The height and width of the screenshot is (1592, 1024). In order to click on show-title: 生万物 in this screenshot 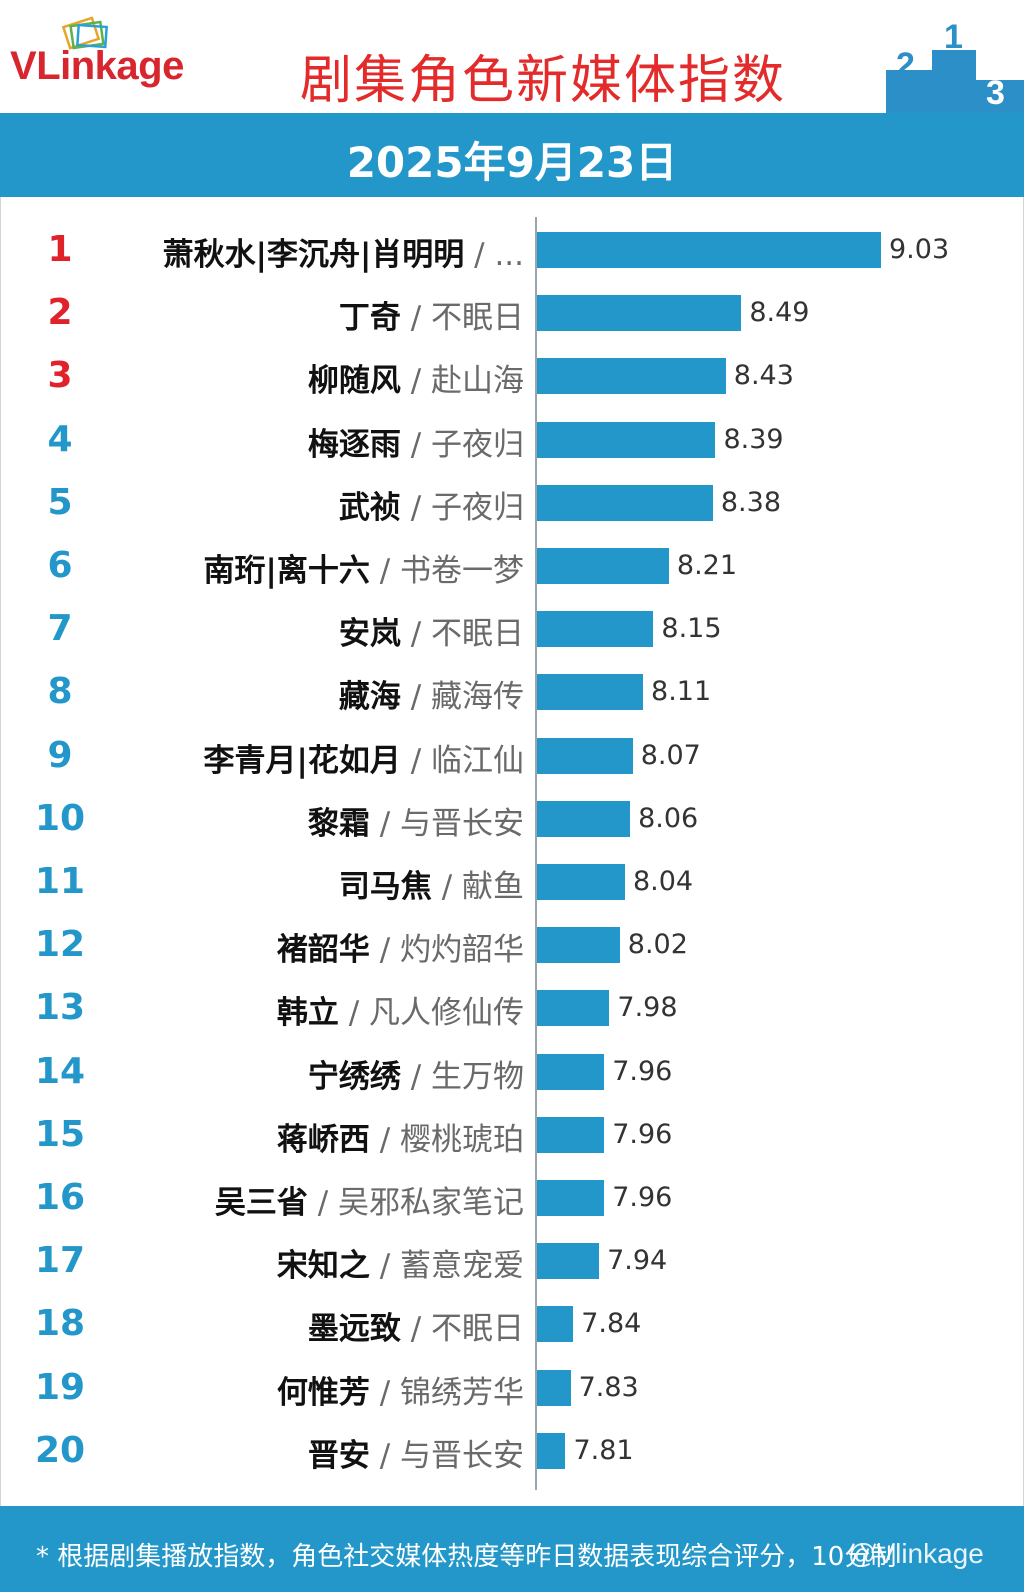, I will do `click(477, 1076)`.